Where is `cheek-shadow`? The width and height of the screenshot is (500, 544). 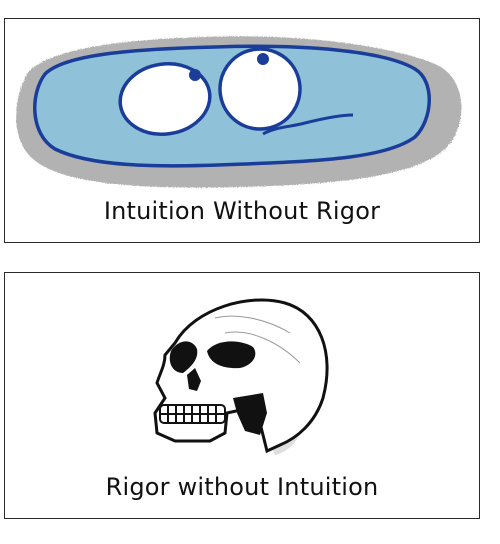
cheek-shadow is located at coordinates (250, 414).